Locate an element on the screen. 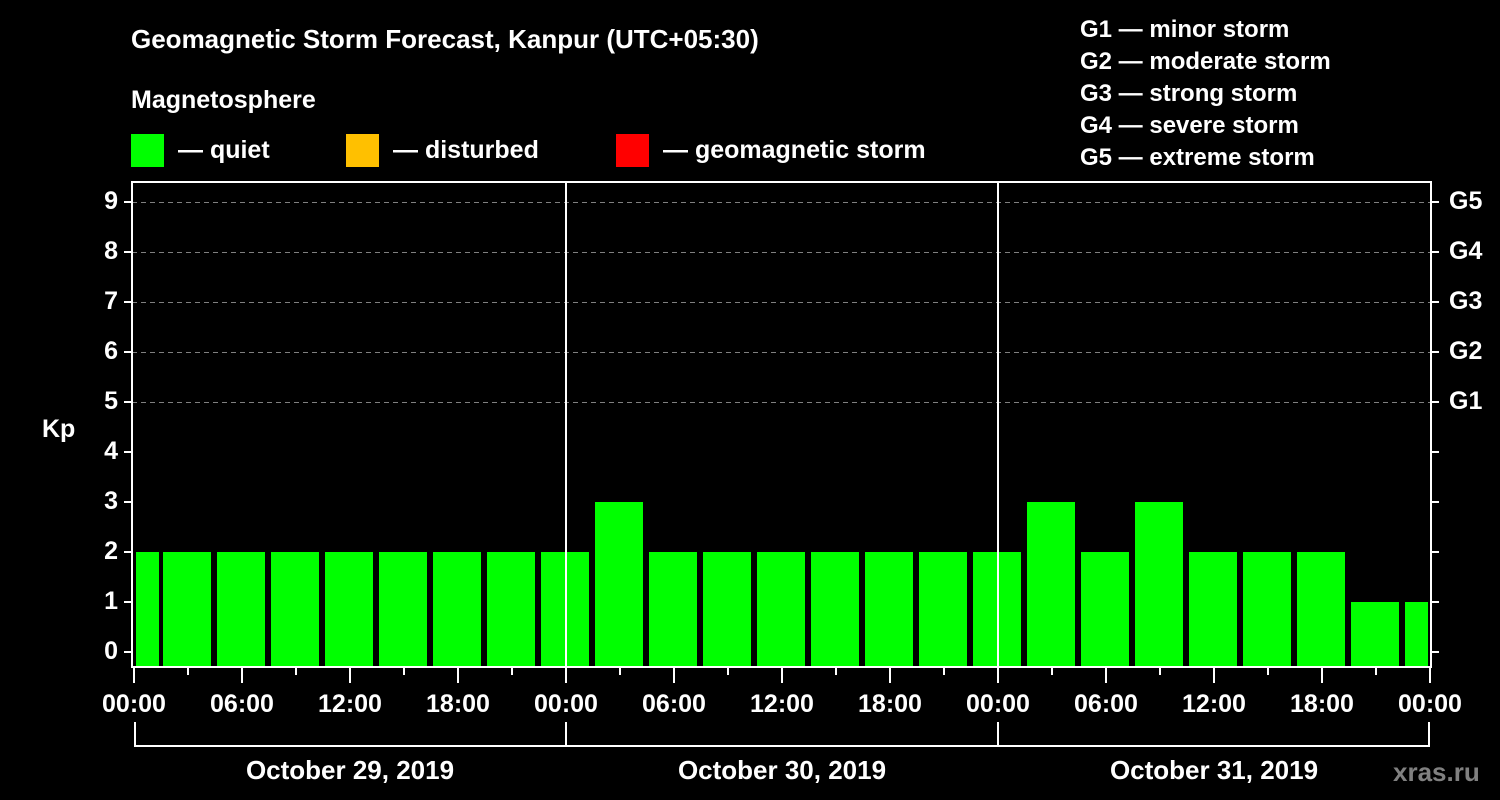 The width and height of the screenshot is (1500, 800). quiet-swatch is located at coordinates (147, 150).